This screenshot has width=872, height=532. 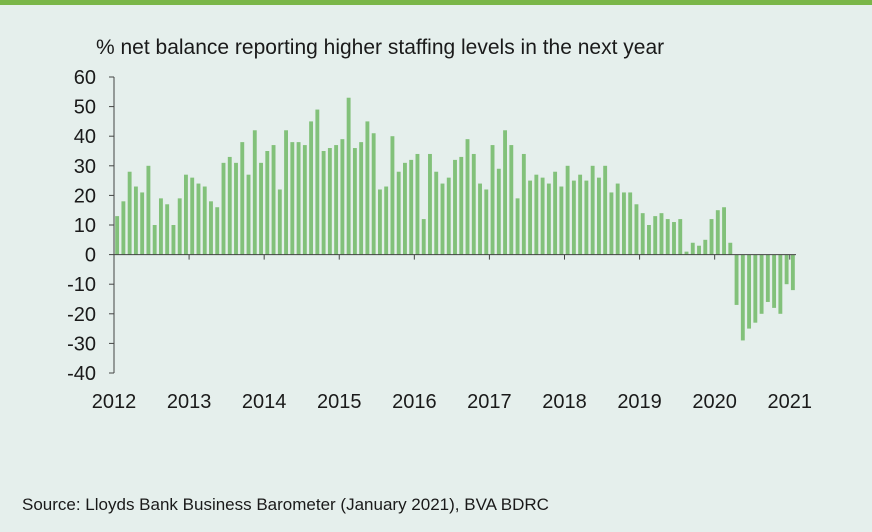 I want to click on x-tick-label: 2013, so click(x=189, y=402).